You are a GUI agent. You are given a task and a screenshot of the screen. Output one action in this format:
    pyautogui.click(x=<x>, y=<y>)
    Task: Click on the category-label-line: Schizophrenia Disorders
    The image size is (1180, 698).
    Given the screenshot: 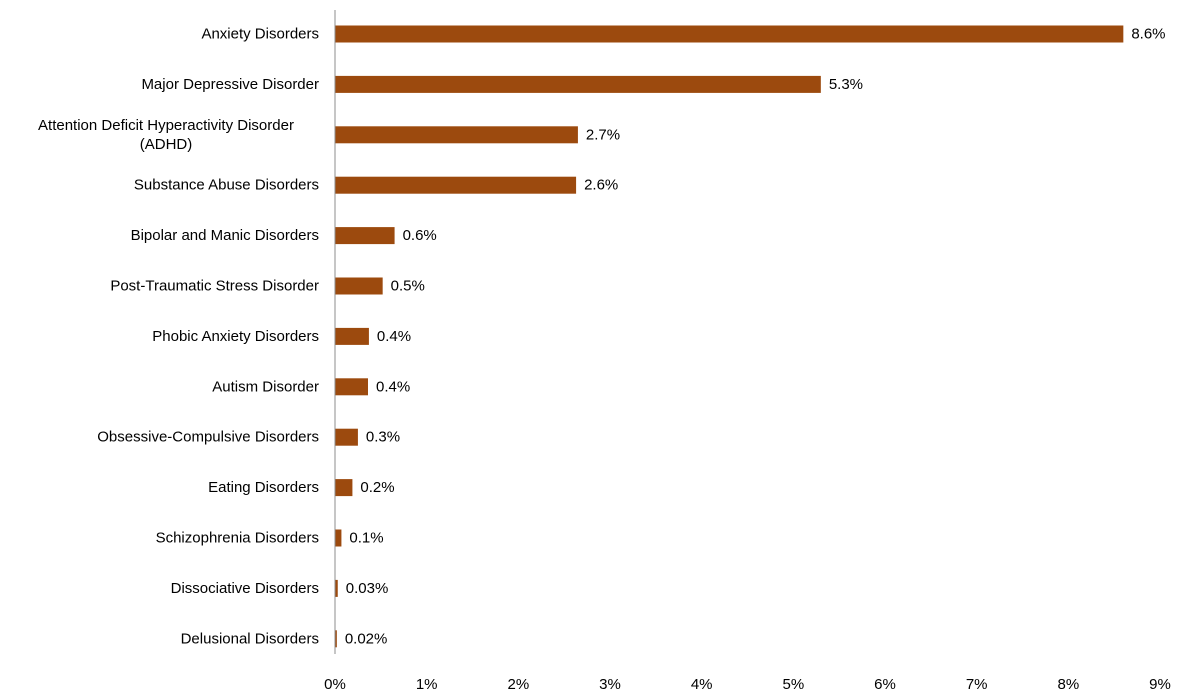 What is the action you would take?
    pyautogui.click(x=237, y=538)
    